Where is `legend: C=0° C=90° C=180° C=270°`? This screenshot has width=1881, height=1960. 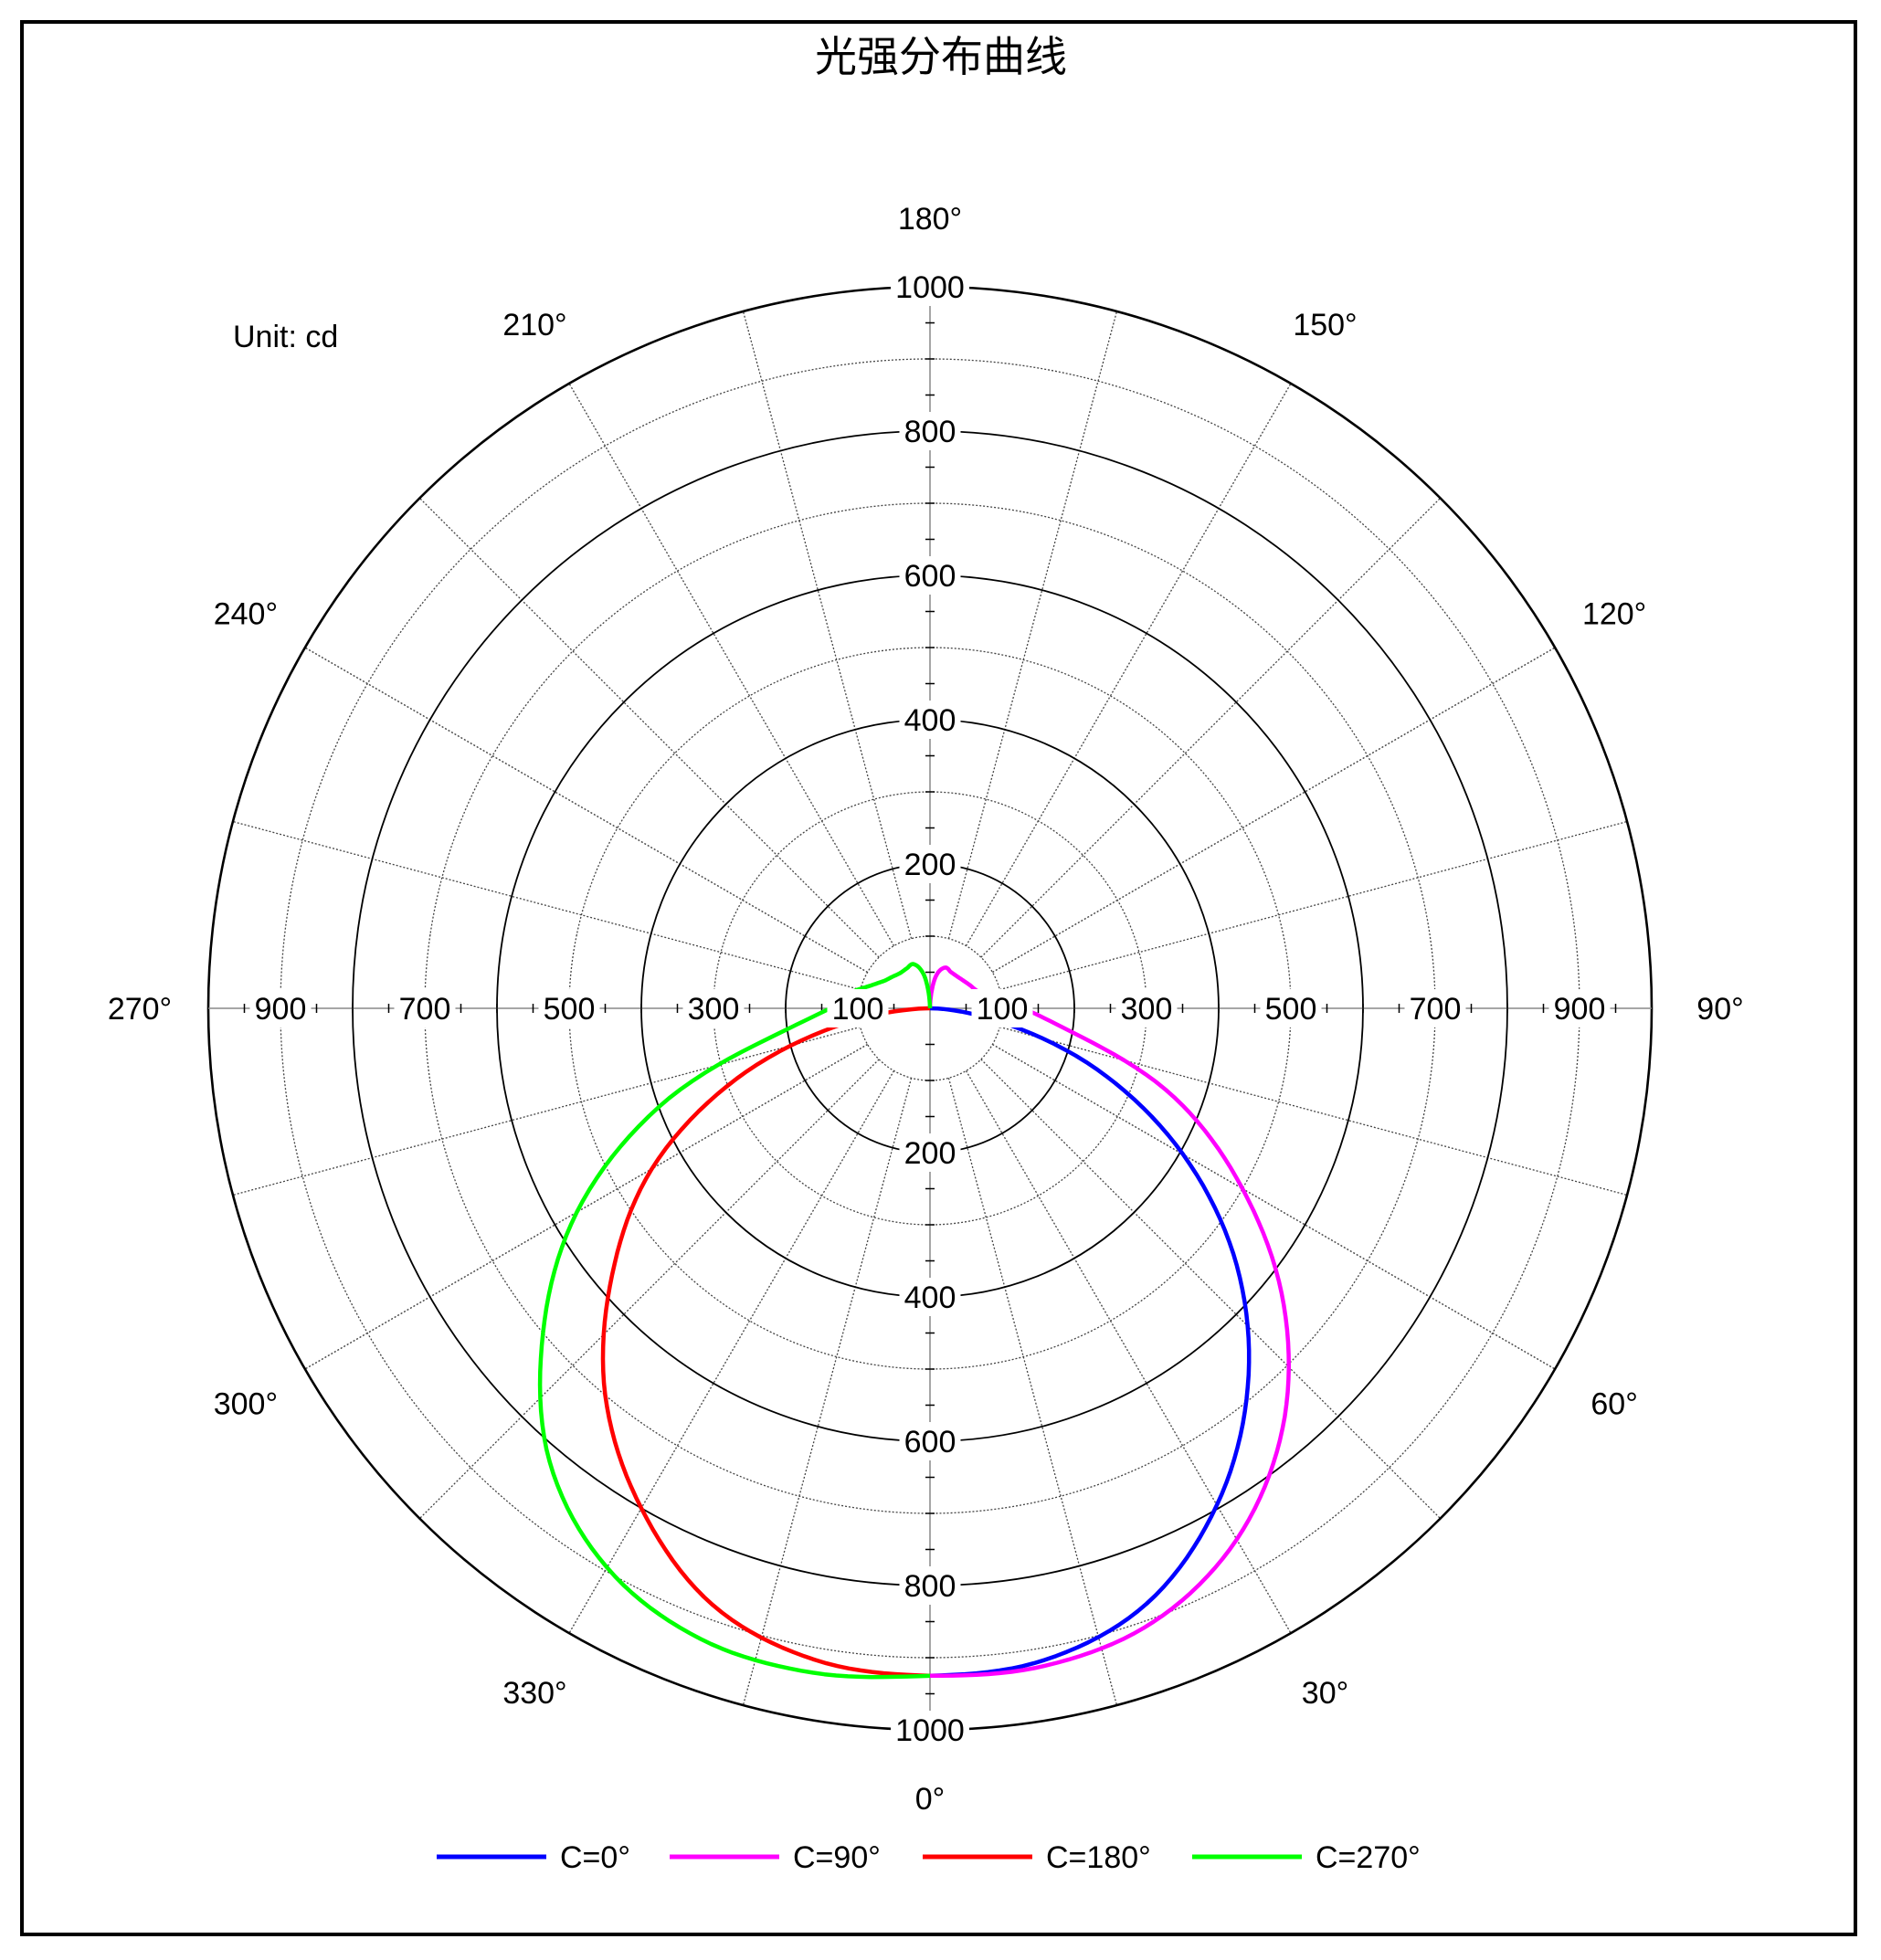
legend: C=0° C=90° C=180° C=270° is located at coordinates (929, 1857).